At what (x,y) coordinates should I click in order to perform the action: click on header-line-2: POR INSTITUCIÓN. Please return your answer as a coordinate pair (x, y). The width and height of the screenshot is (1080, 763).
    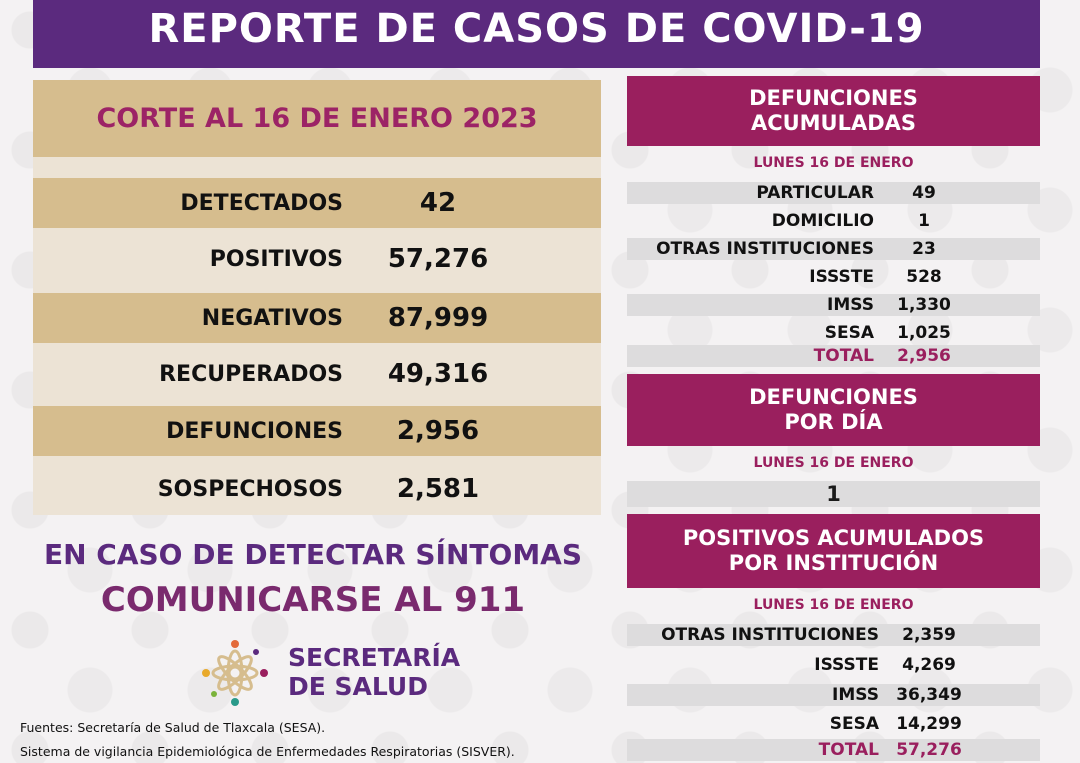
    Looking at the image, I should click on (833, 563).